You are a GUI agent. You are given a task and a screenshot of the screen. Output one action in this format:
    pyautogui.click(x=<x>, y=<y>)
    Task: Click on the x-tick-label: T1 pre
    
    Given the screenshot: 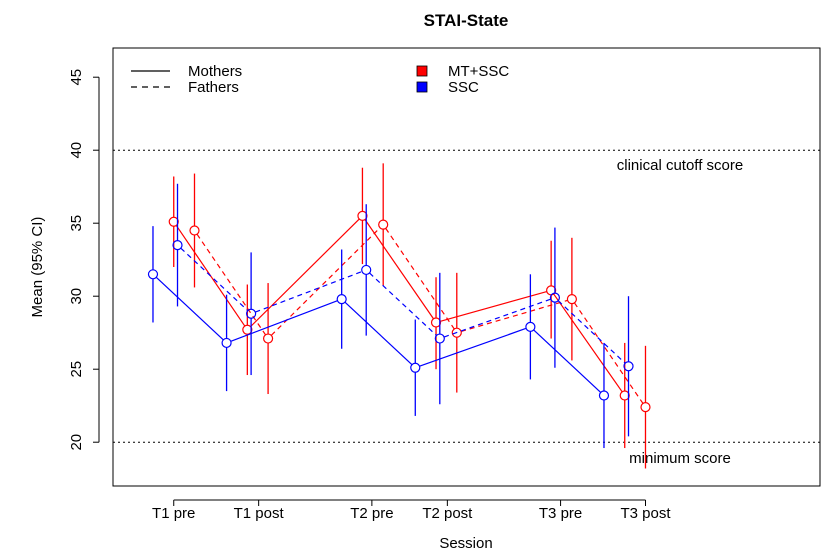 What is the action you would take?
    pyautogui.click(x=173, y=513)
    